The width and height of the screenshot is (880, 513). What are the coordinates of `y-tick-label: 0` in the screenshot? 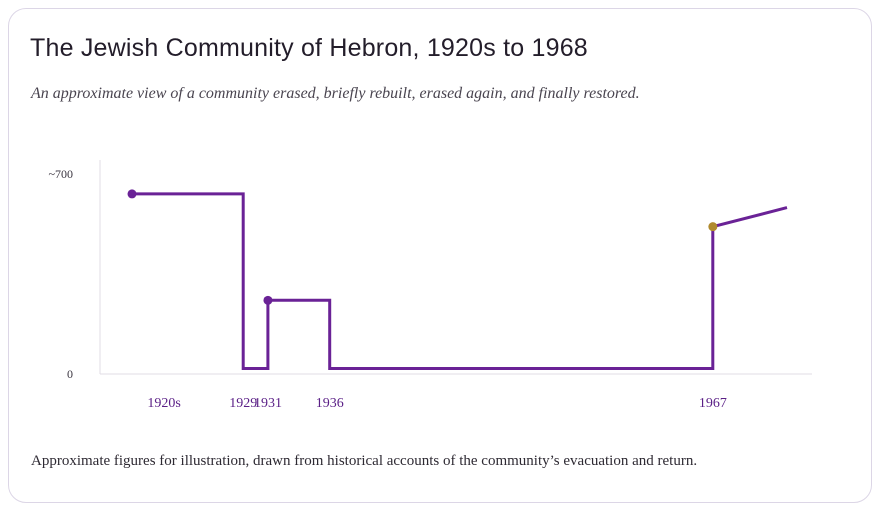 It's located at (70, 374).